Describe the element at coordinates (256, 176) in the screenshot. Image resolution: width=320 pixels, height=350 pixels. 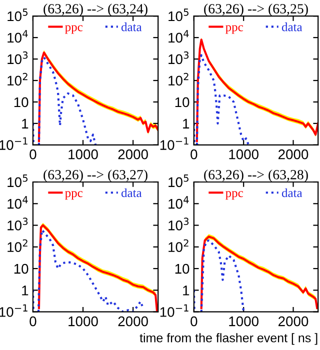
I see `chart-title: (63,26) --> (63,28)` at that location.